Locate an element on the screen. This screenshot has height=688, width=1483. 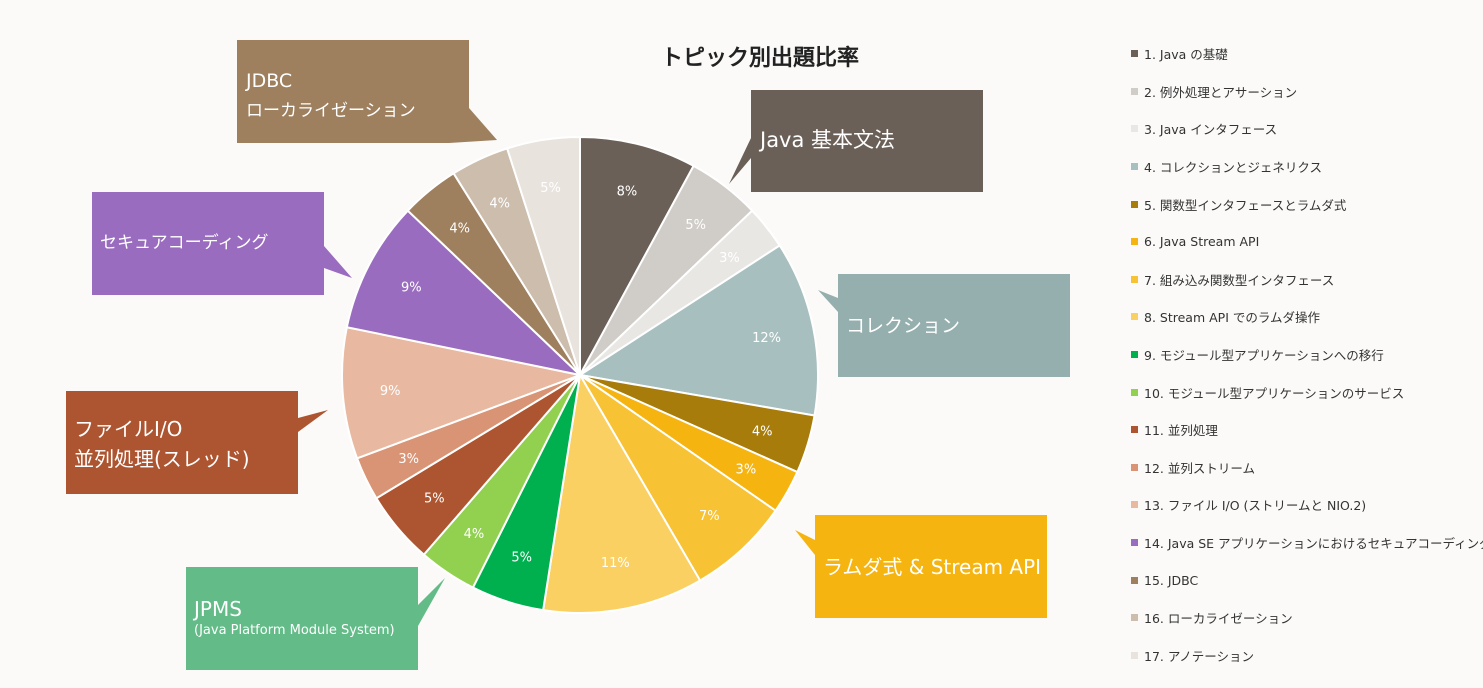
pie-slice-label-6: 3% is located at coordinates (746, 469).